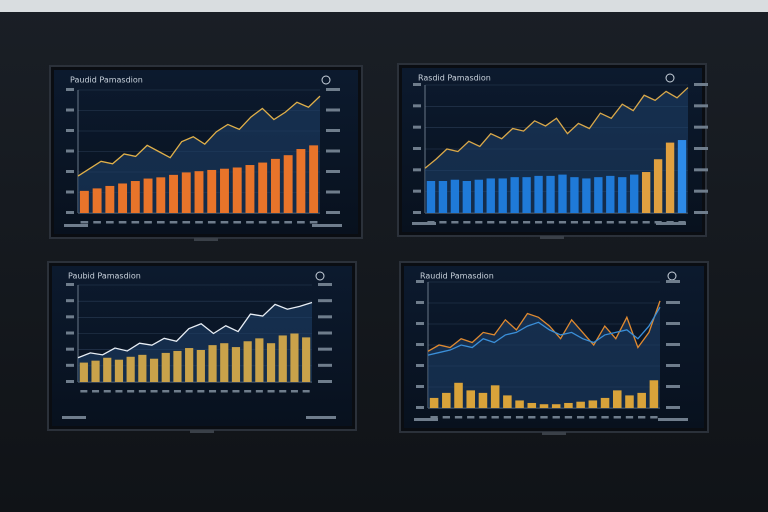  Describe the element at coordinates (454, 78) in the screenshot. I see `screen-title: Rasdid Pamasdion` at that location.